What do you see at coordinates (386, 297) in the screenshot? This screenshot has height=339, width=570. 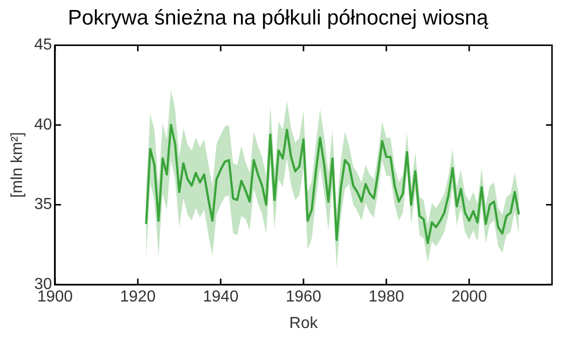 I see `x-tick-label: 1980` at bounding box center [386, 297].